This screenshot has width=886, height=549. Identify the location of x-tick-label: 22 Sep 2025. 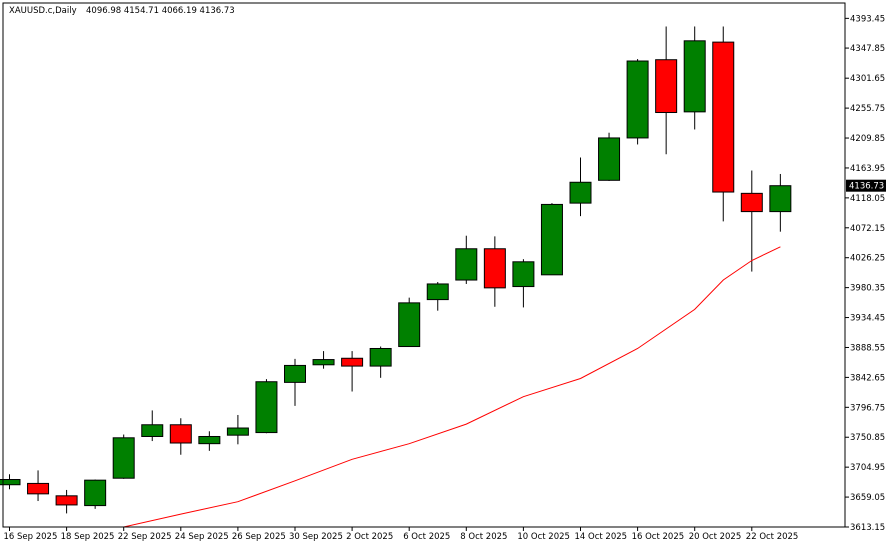
(145, 537).